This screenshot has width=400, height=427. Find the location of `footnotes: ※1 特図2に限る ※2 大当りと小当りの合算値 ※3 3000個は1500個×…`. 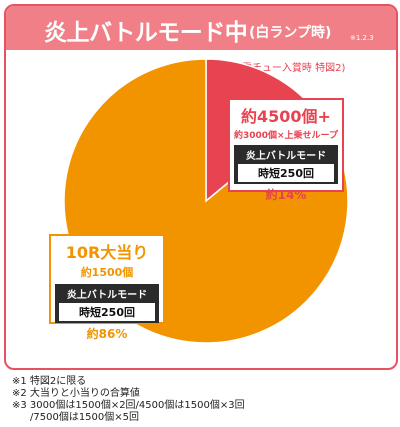

footnotes: ※1 特図2に限る ※2 大当りと小当りの合算値 ※3 3000個は1500個×… is located at coordinates (128, 400).